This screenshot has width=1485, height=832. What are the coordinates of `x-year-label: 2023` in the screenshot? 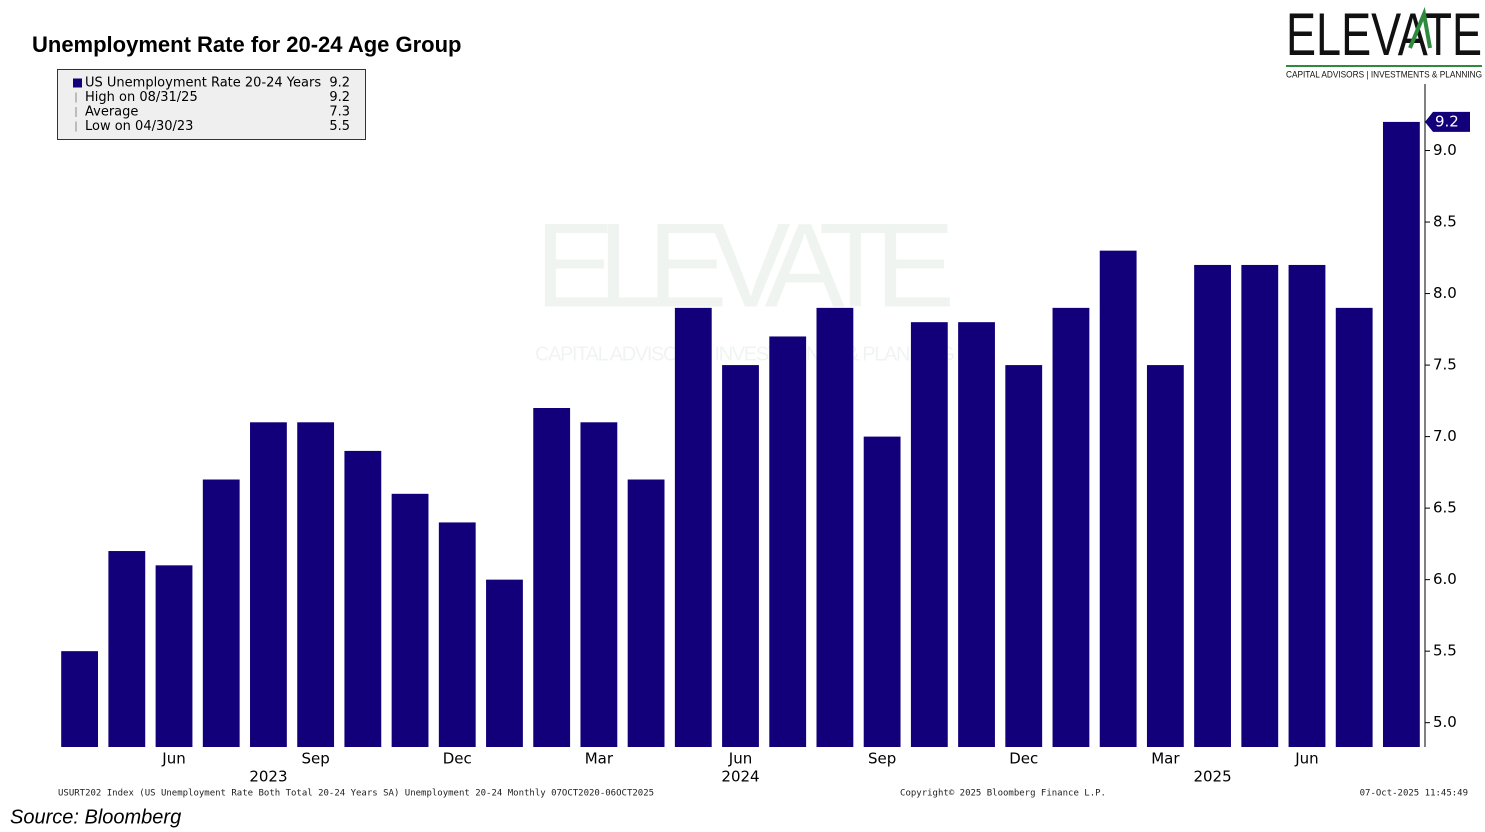 It's located at (268, 777).